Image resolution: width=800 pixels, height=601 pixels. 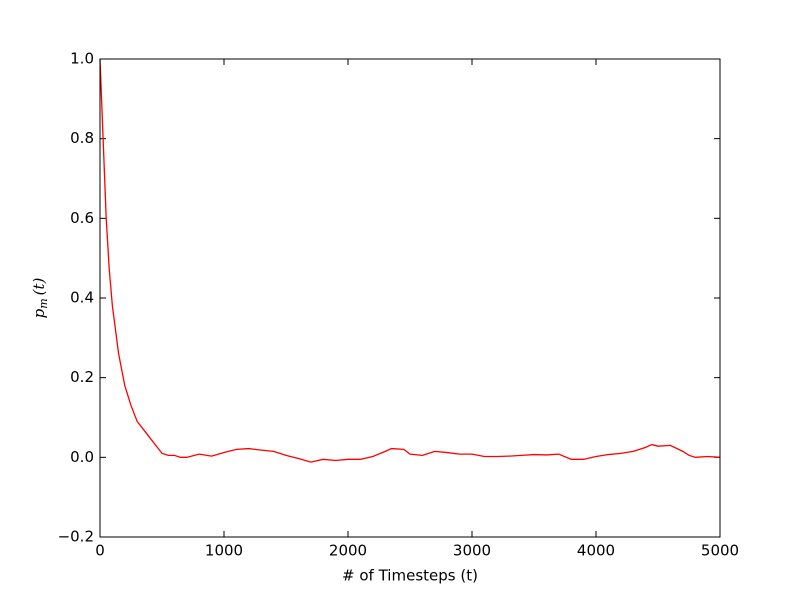 What do you see at coordinates (40, 297) in the screenshot?
I see `y-axis-label: pm(t)` at bounding box center [40, 297].